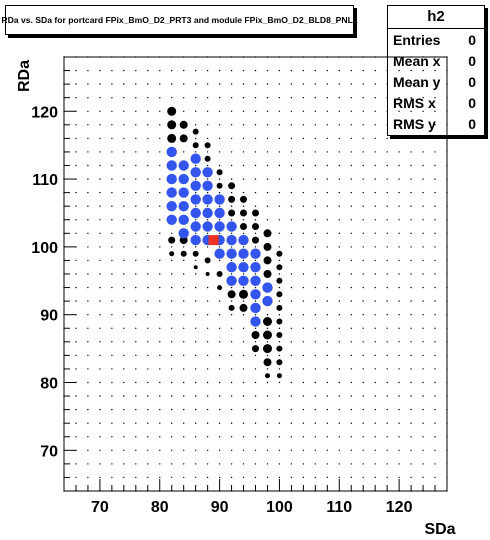  Describe the element at coordinates (49, 451) in the screenshot. I see `y-tick-label: 70` at that location.